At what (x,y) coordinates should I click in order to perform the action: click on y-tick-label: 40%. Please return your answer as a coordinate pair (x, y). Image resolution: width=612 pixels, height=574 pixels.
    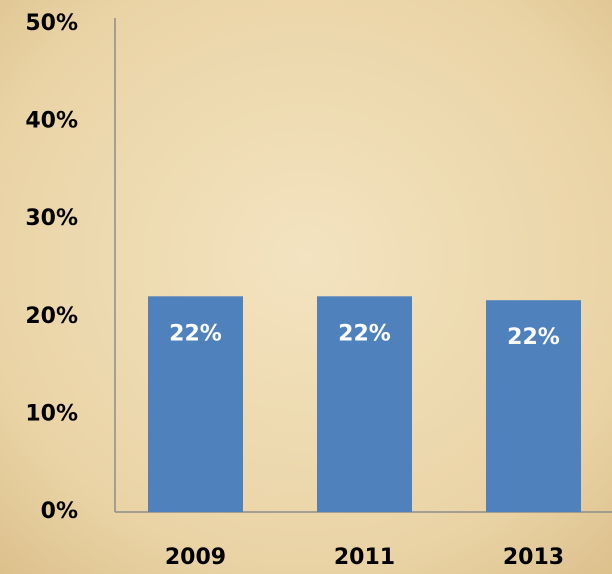
    Looking at the image, I should click on (51, 121).